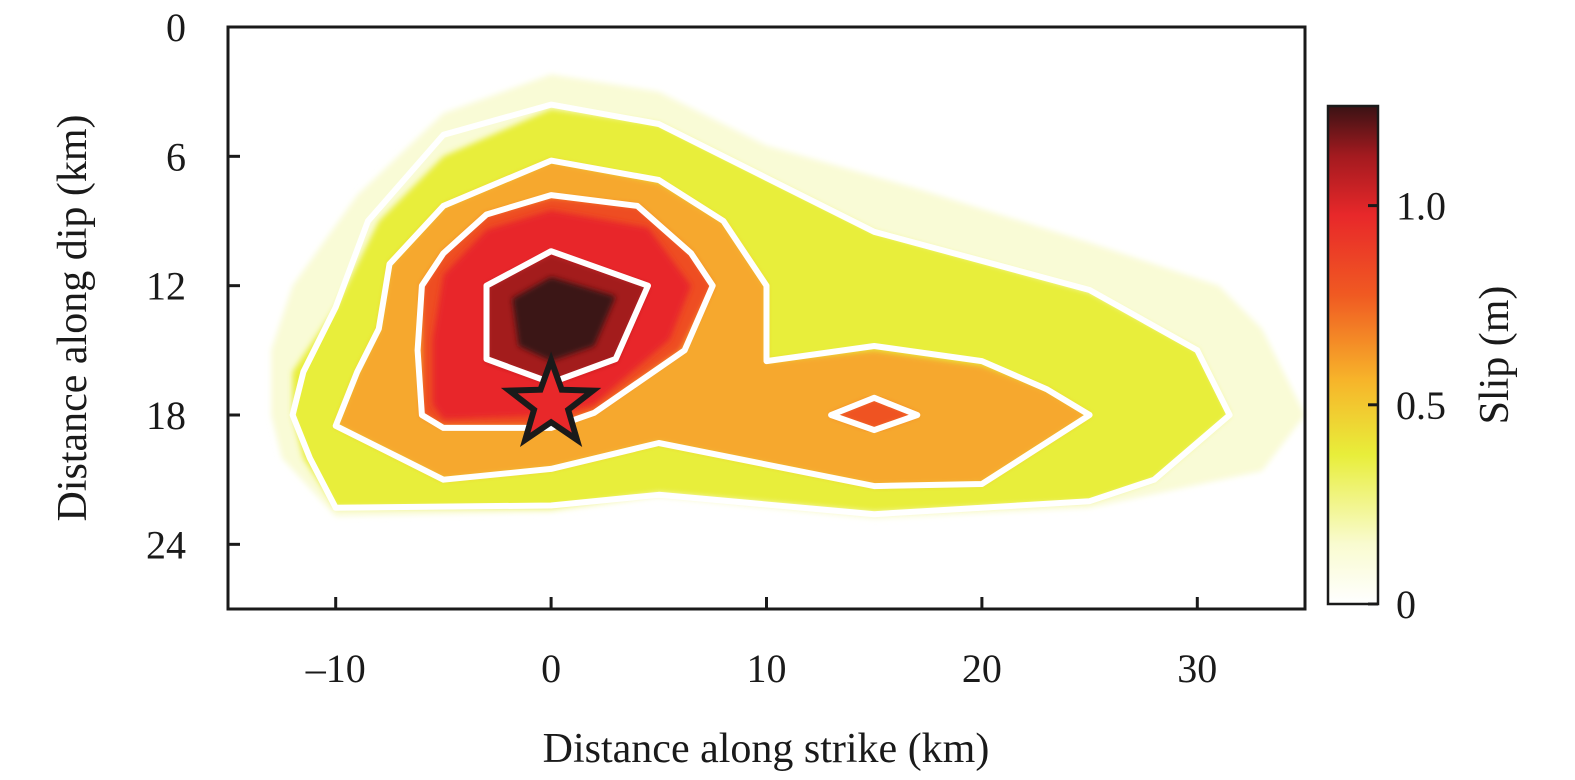 This screenshot has width=1575, height=780. I want to click on y-tick-label: 12, so click(166, 286).